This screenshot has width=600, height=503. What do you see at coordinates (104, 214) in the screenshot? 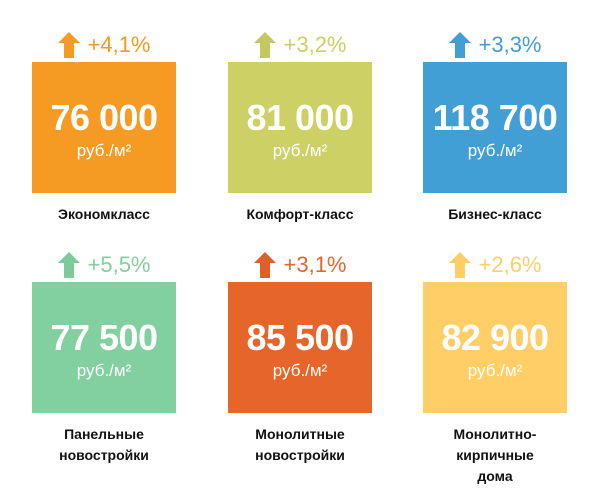
I see `category-label: Экономкласс` at bounding box center [104, 214].